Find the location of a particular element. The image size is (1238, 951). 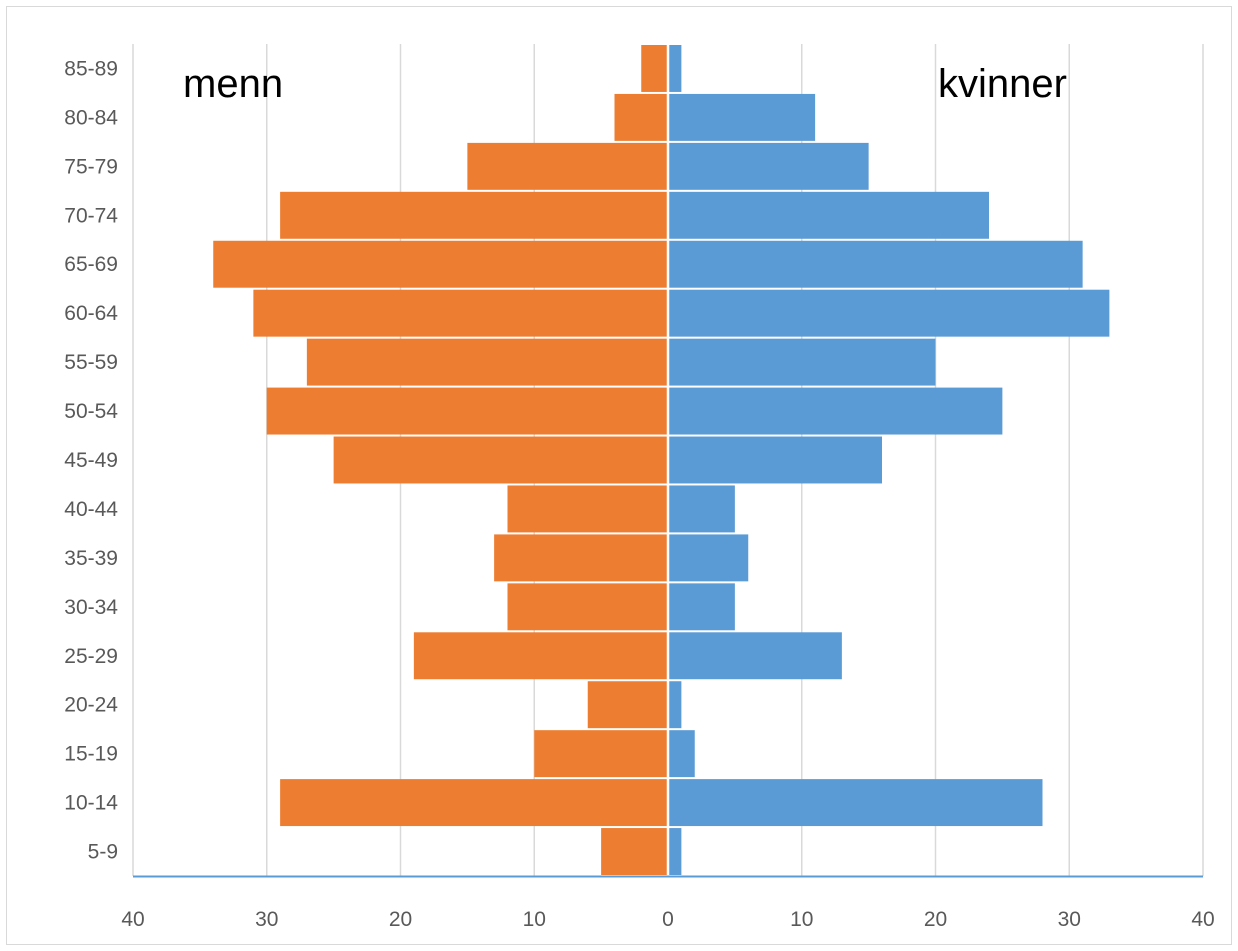

series-label-kvinner: kvinner is located at coordinates (1002, 84).